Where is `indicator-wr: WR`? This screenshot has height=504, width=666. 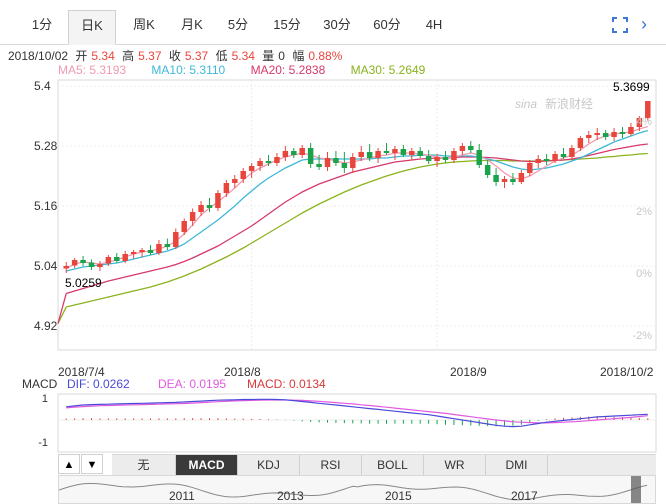
indicator-wr: WR is located at coordinates (455, 465).